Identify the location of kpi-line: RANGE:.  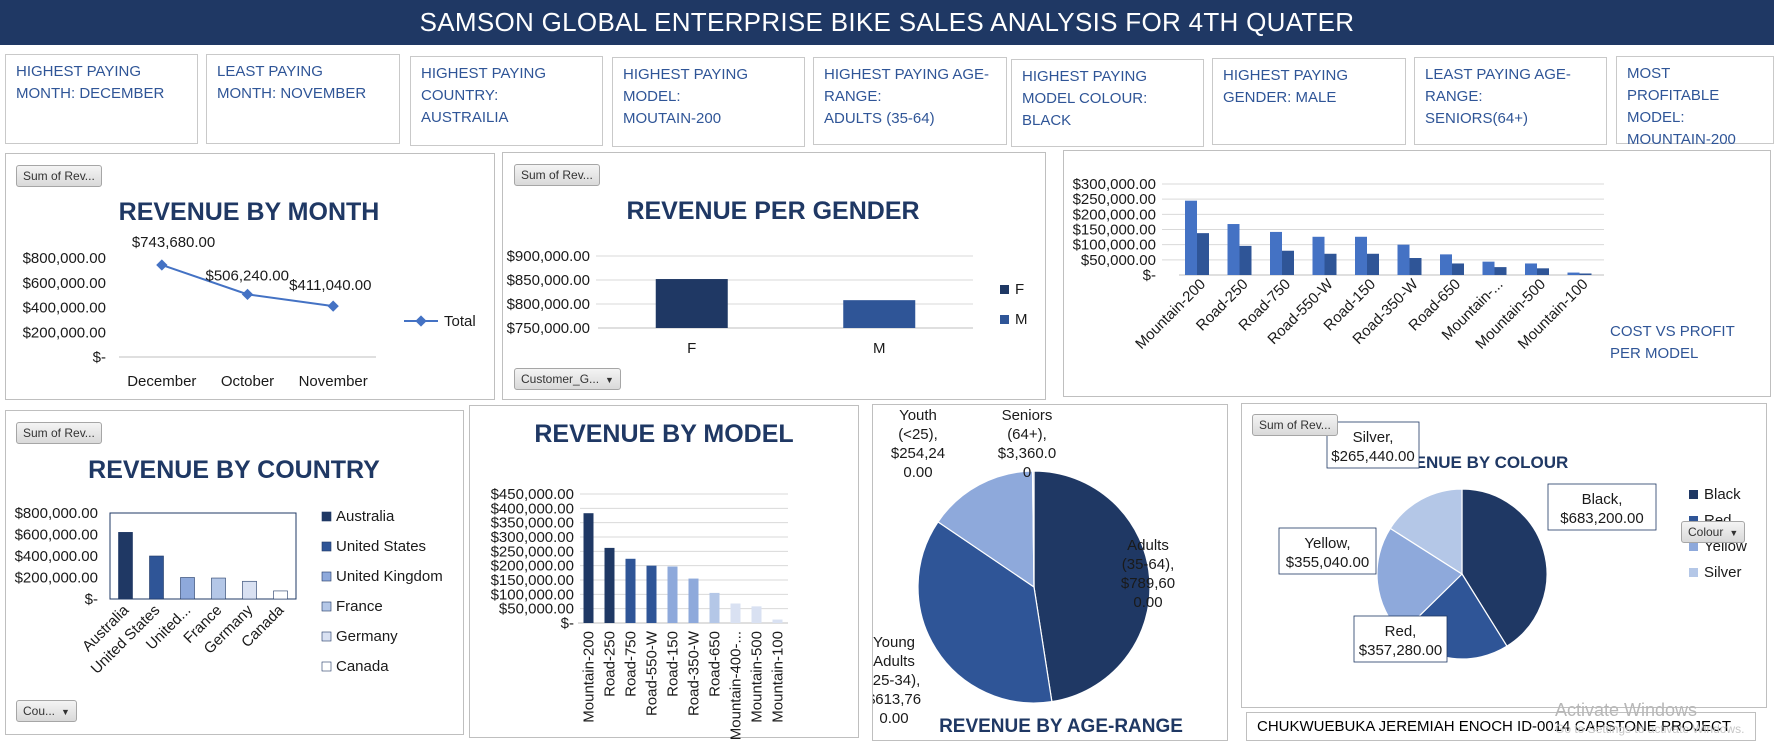
(853, 96).